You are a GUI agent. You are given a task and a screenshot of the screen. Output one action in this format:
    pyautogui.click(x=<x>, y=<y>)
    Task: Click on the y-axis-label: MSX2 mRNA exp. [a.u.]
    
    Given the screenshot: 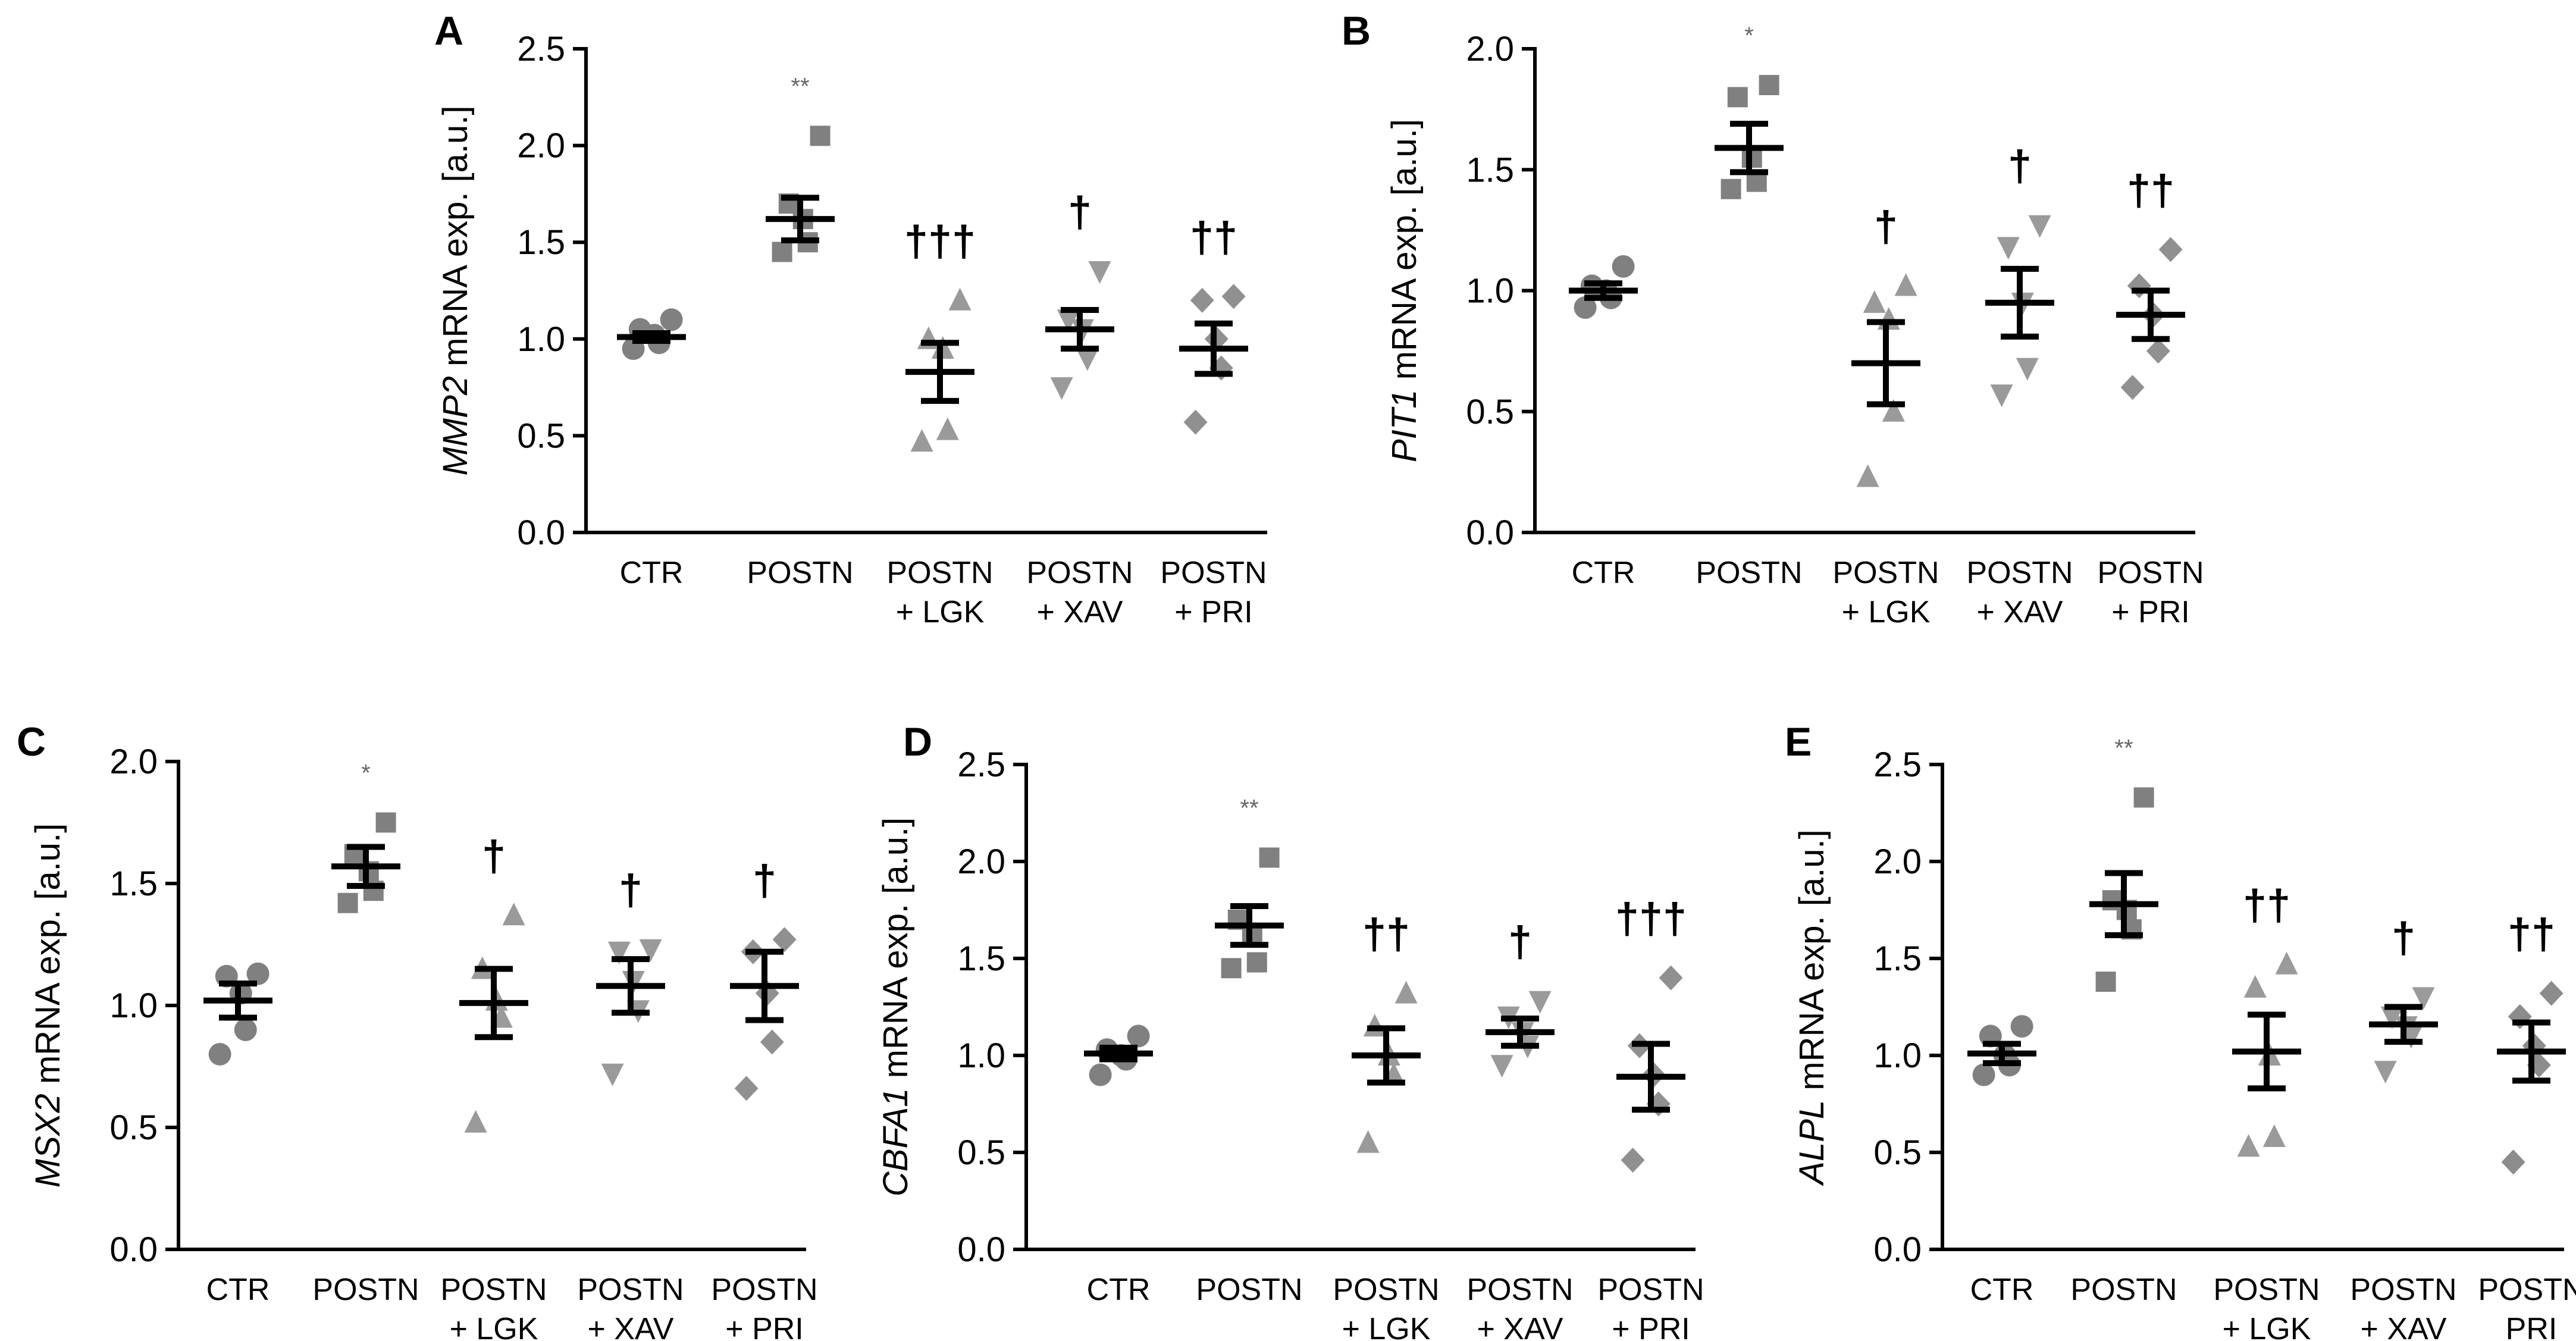 What is the action you would take?
    pyautogui.click(x=48, y=1005)
    